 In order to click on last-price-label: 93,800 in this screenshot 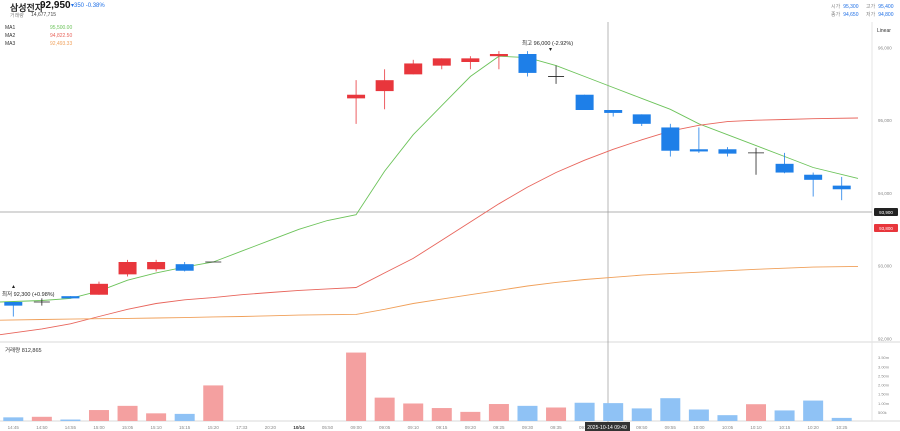, I will do `click(886, 228)`.